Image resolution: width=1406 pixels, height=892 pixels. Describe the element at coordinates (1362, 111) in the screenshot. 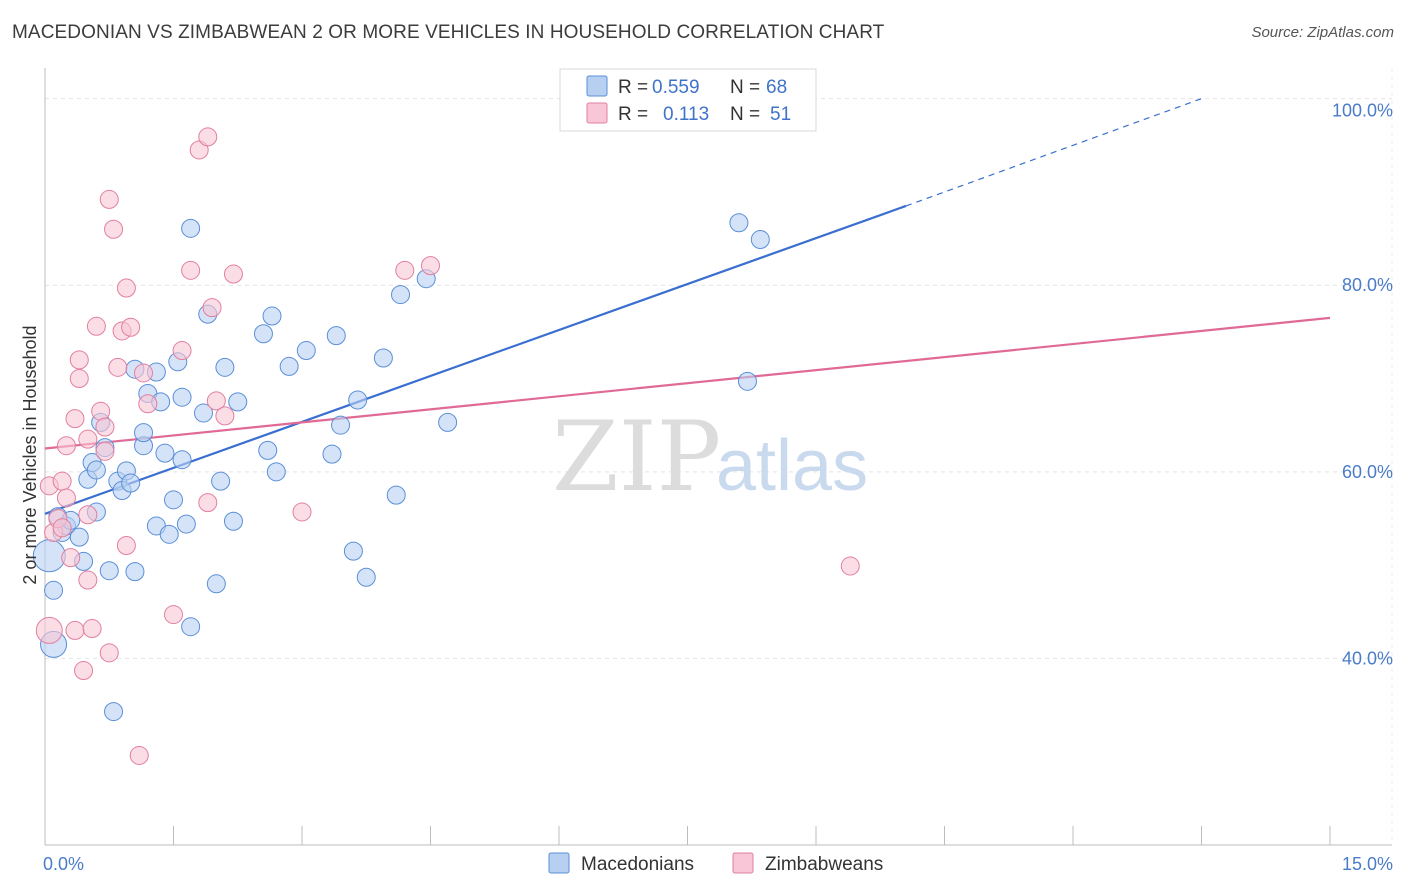

I see `y-tick-label: 100.0%` at that location.